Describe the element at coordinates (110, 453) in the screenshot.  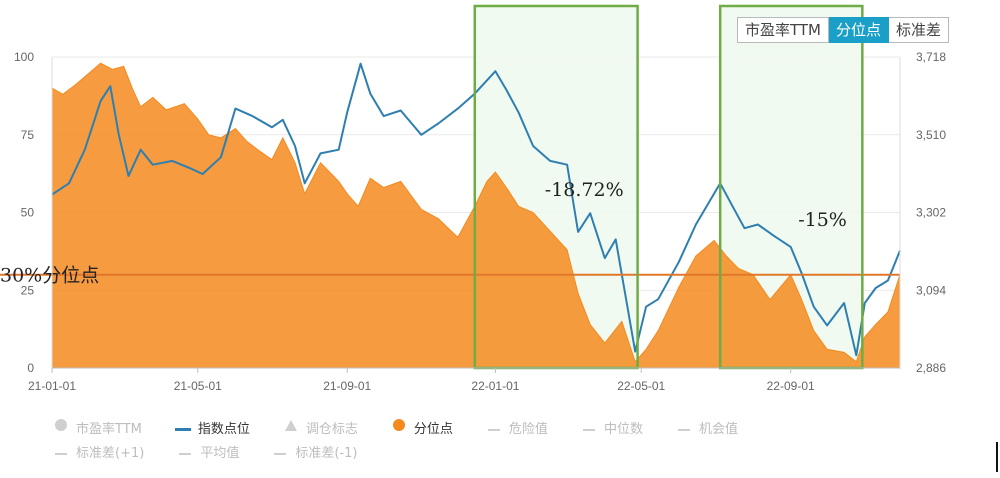
I see `legend-label: 标准差(+1)` at that location.